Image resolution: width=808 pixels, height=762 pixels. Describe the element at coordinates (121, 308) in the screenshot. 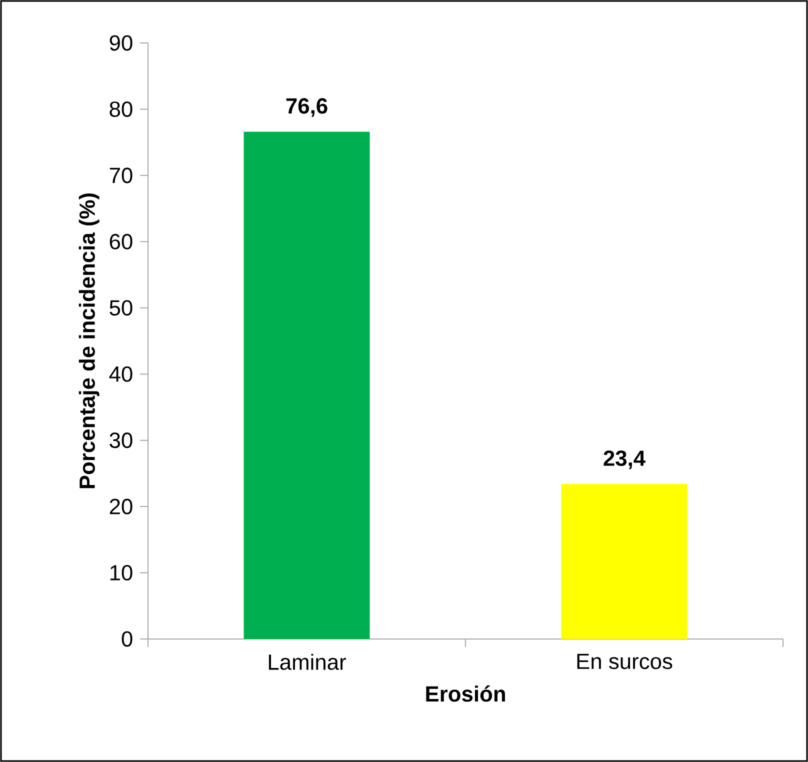

I see `y-tick-label: 50` at that location.